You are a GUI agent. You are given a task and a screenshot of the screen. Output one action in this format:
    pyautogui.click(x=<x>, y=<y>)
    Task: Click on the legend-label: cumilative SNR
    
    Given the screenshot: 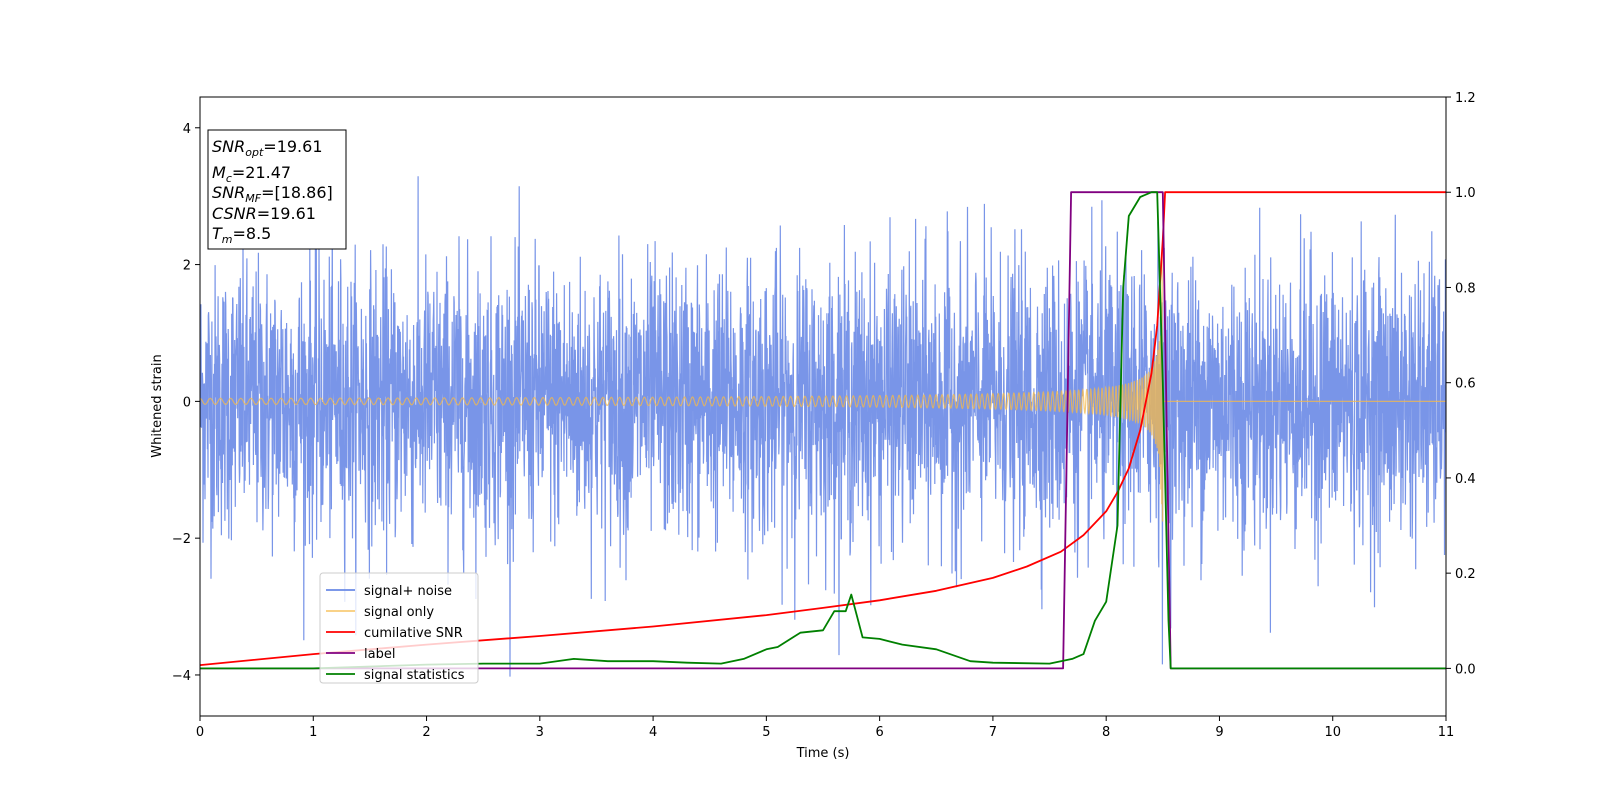 What is the action you would take?
    pyautogui.click(x=413, y=633)
    